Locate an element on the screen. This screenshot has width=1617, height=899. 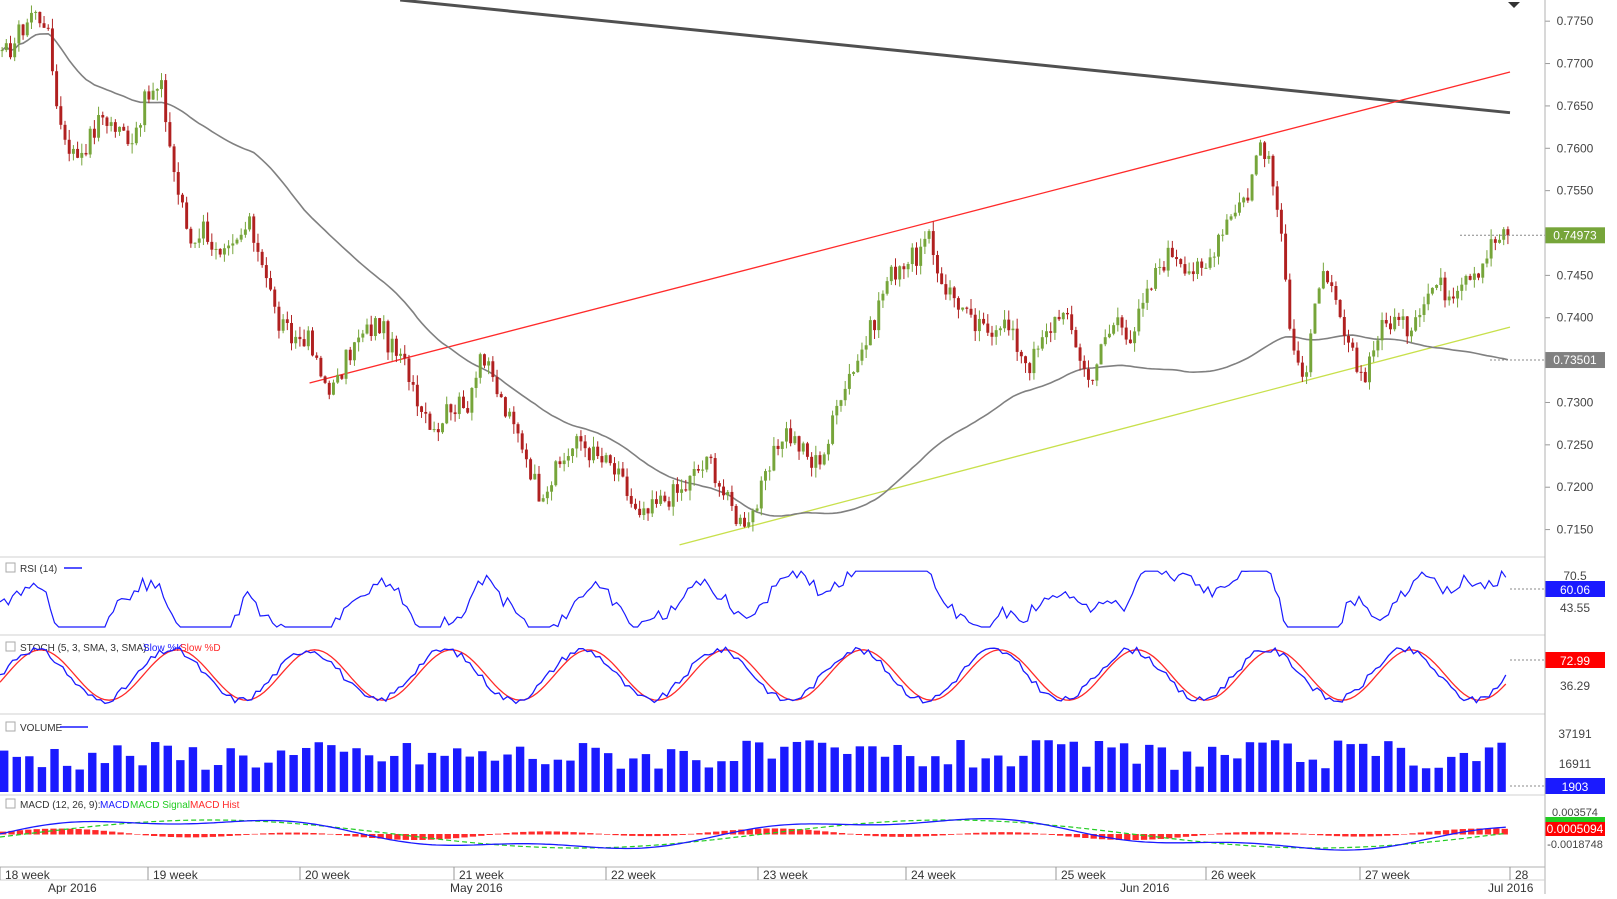
ma-value-label: 0.73501 is located at coordinates (1575, 360).